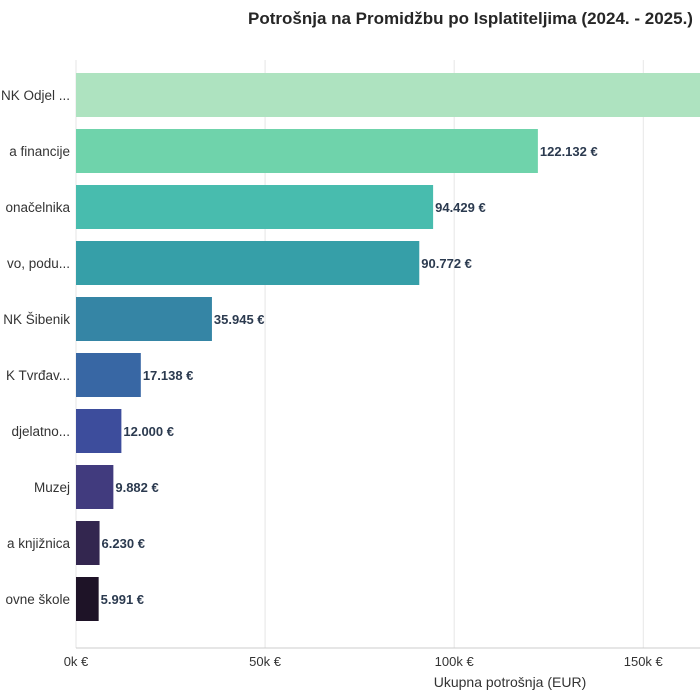 The height and width of the screenshot is (700, 700). What do you see at coordinates (123, 543) in the screenshot?
I see `value-label: 6.230 €` at bounding box center [123, 543].